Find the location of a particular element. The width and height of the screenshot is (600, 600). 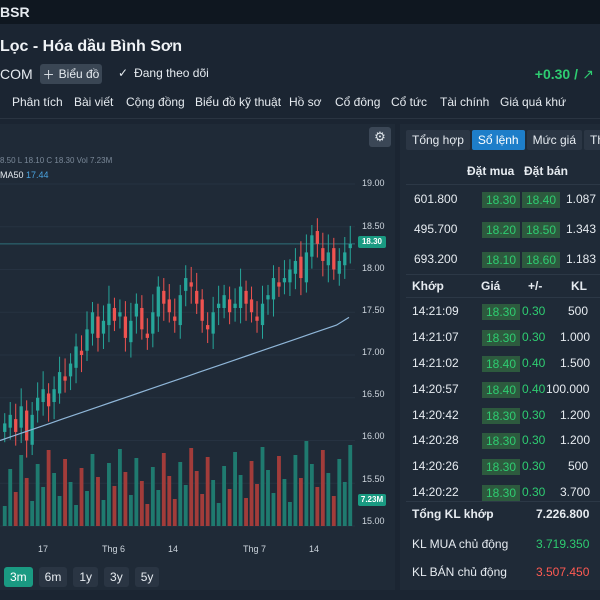

orderbook-tabs: Tổng hợp Sổ lệnh Mức giá Thống is located at coordinates (503, 140).